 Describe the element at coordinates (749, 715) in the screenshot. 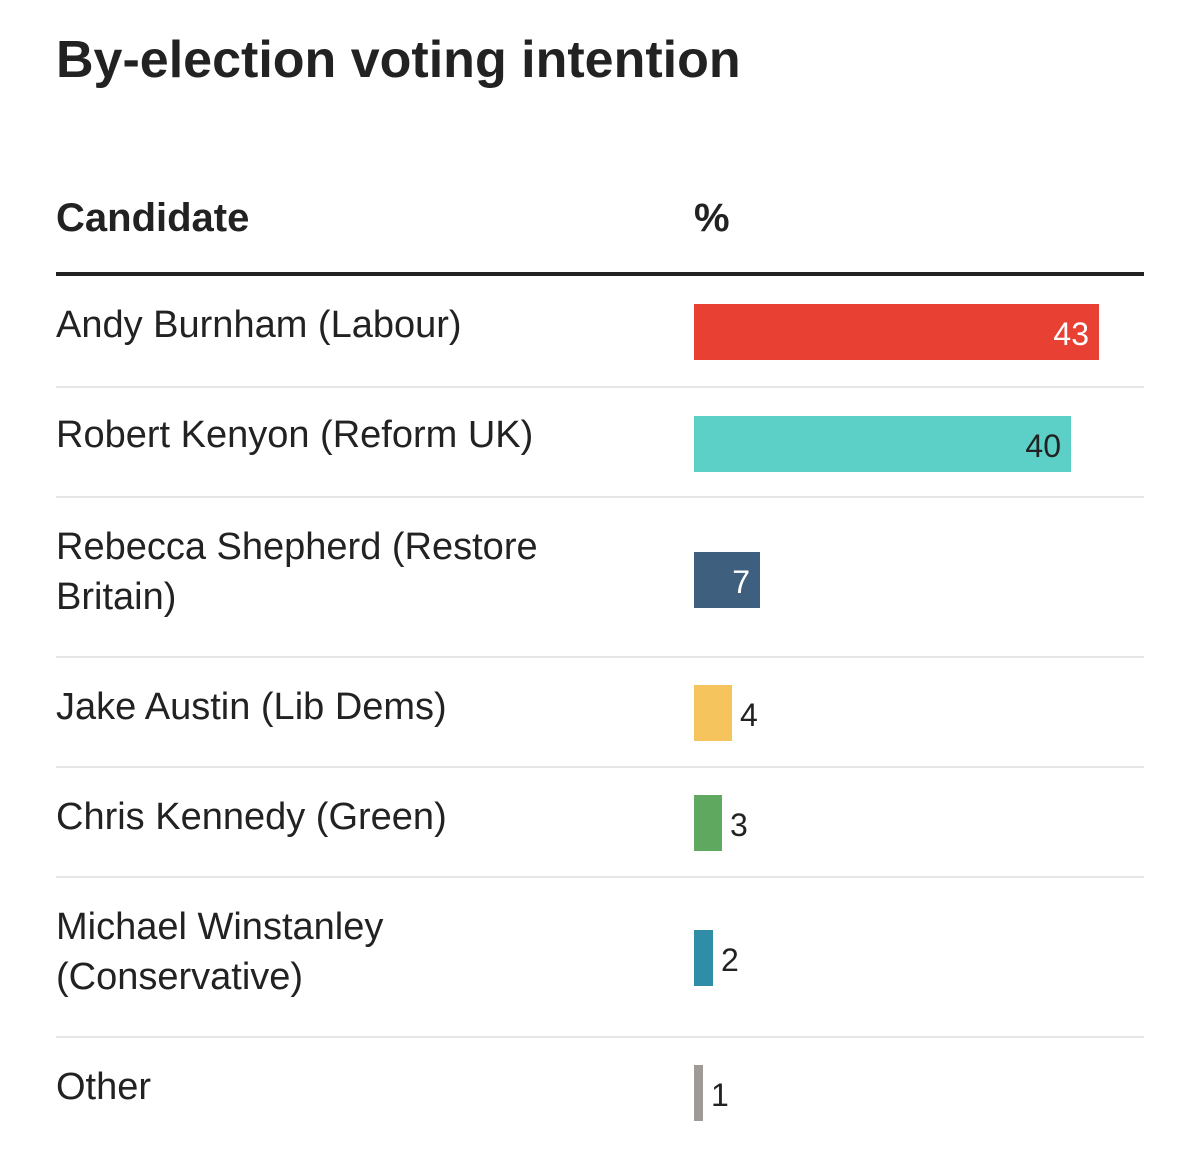

I see `bar-value-label: 4` at that location.